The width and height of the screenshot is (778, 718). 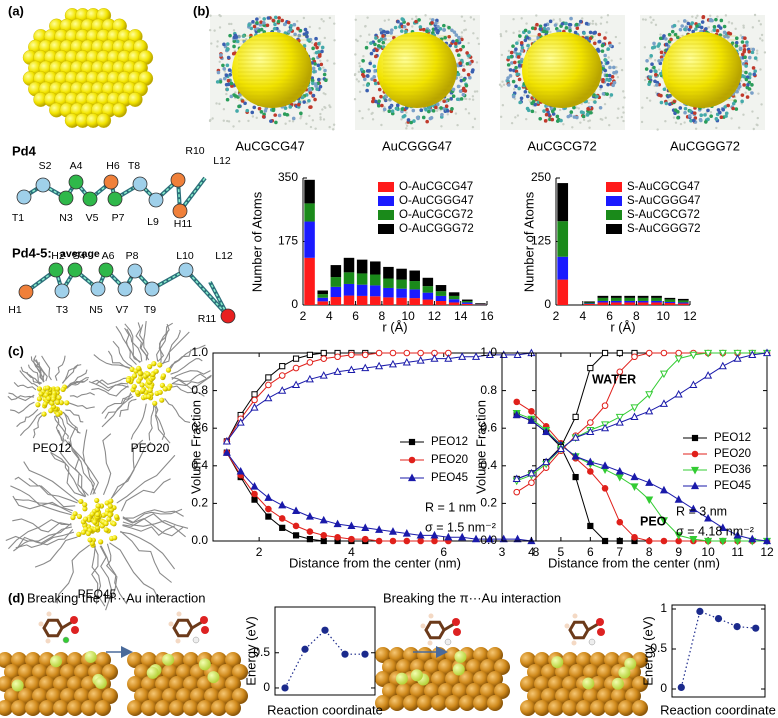 What do you see at coordinates (664, 316) in the screenshot?
I see `x-tick-label: 10` at bounding box center [664, 316].